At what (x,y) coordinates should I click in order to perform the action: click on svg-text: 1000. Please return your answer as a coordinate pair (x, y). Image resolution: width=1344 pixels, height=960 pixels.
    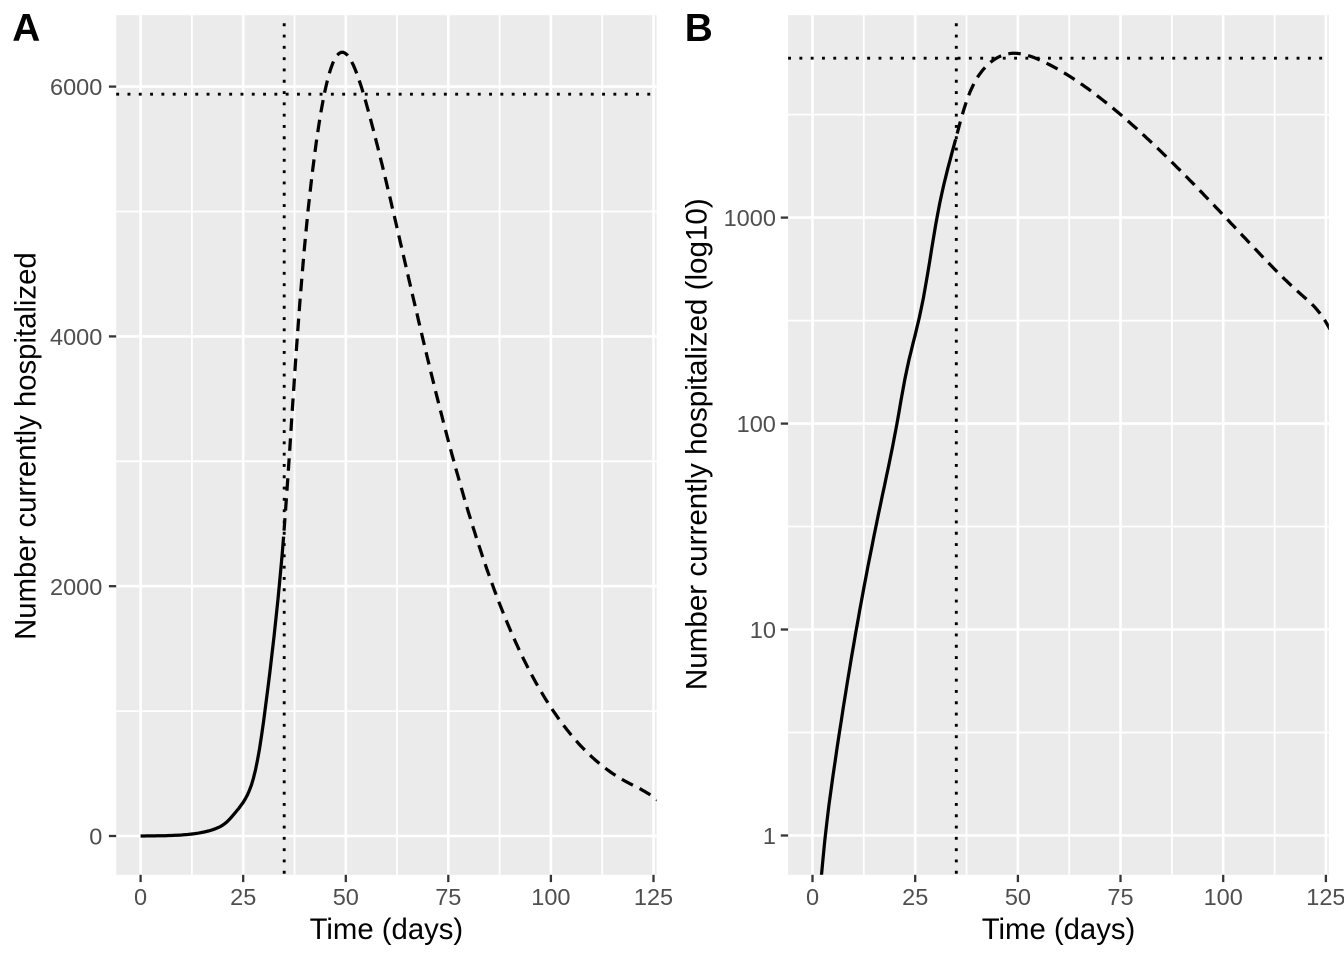
    Looking at the image, I should click on (750, 218).